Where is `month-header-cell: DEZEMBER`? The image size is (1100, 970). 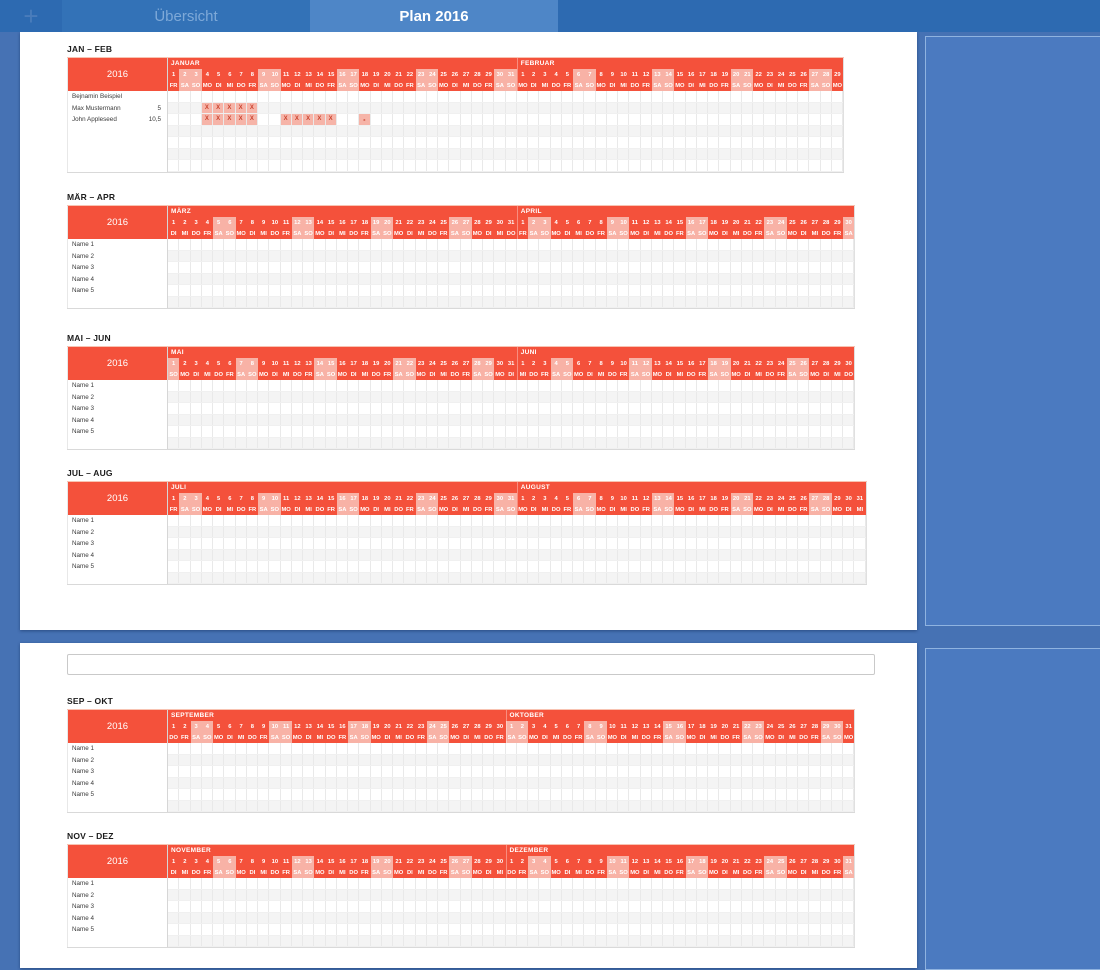
month-header-cell: DEZEMBER is located at coordinates (680, 850).